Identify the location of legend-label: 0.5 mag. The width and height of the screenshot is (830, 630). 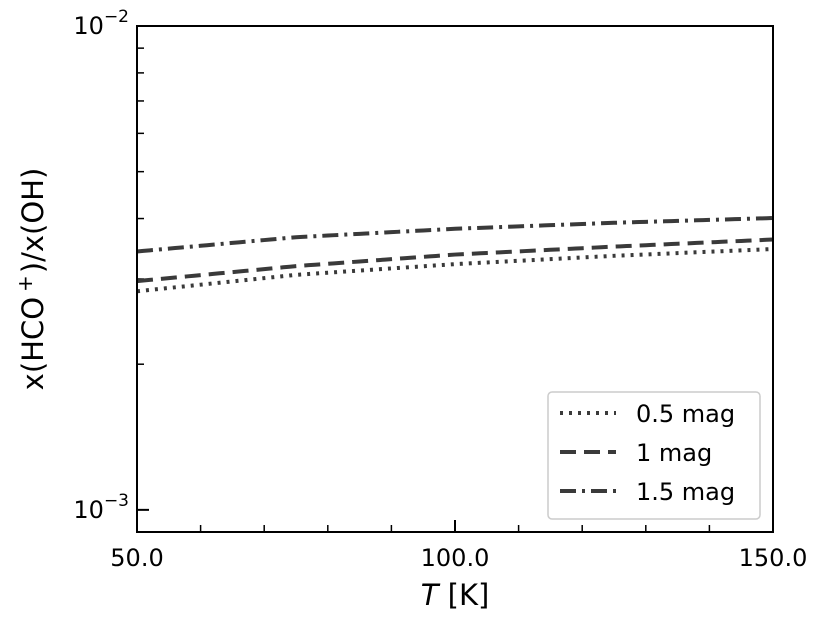
(685, 414).